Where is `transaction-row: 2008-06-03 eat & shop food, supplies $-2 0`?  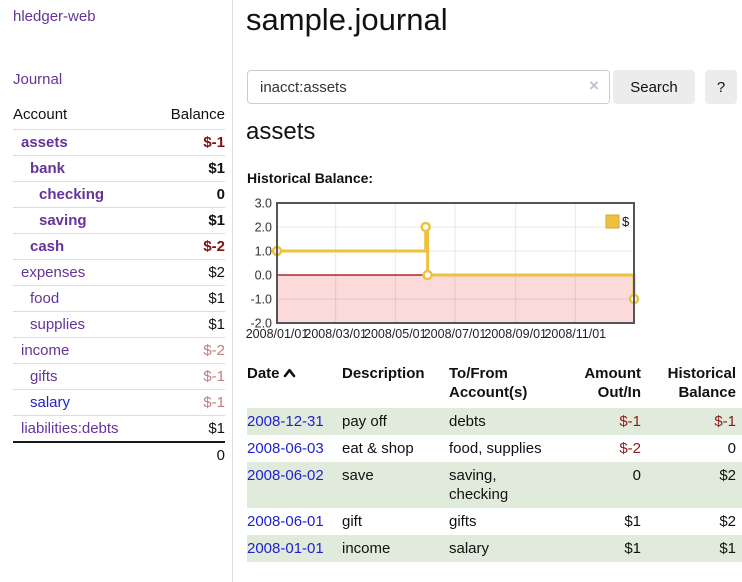
transaction-row: 2008-06-03 eat & shop food, supplies $-2 0 is located at coordinates (494, 448).